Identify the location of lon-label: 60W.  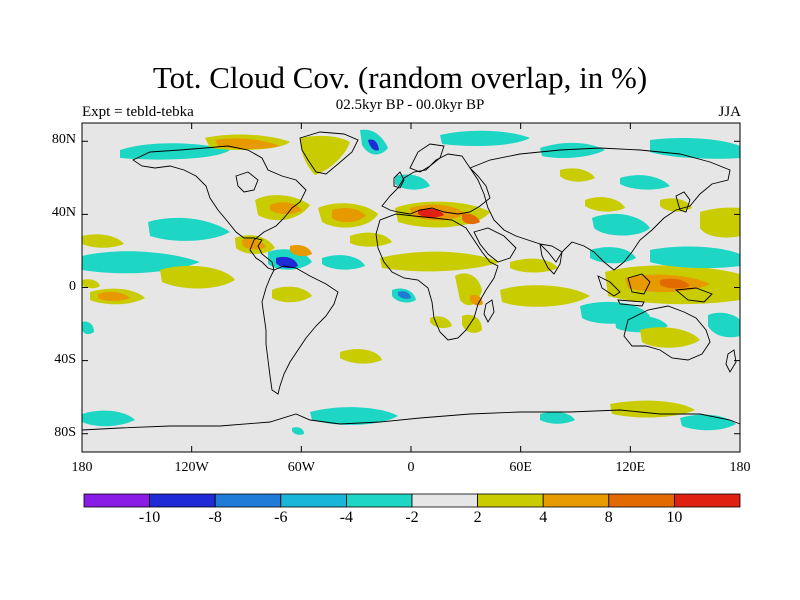
(301, 467).